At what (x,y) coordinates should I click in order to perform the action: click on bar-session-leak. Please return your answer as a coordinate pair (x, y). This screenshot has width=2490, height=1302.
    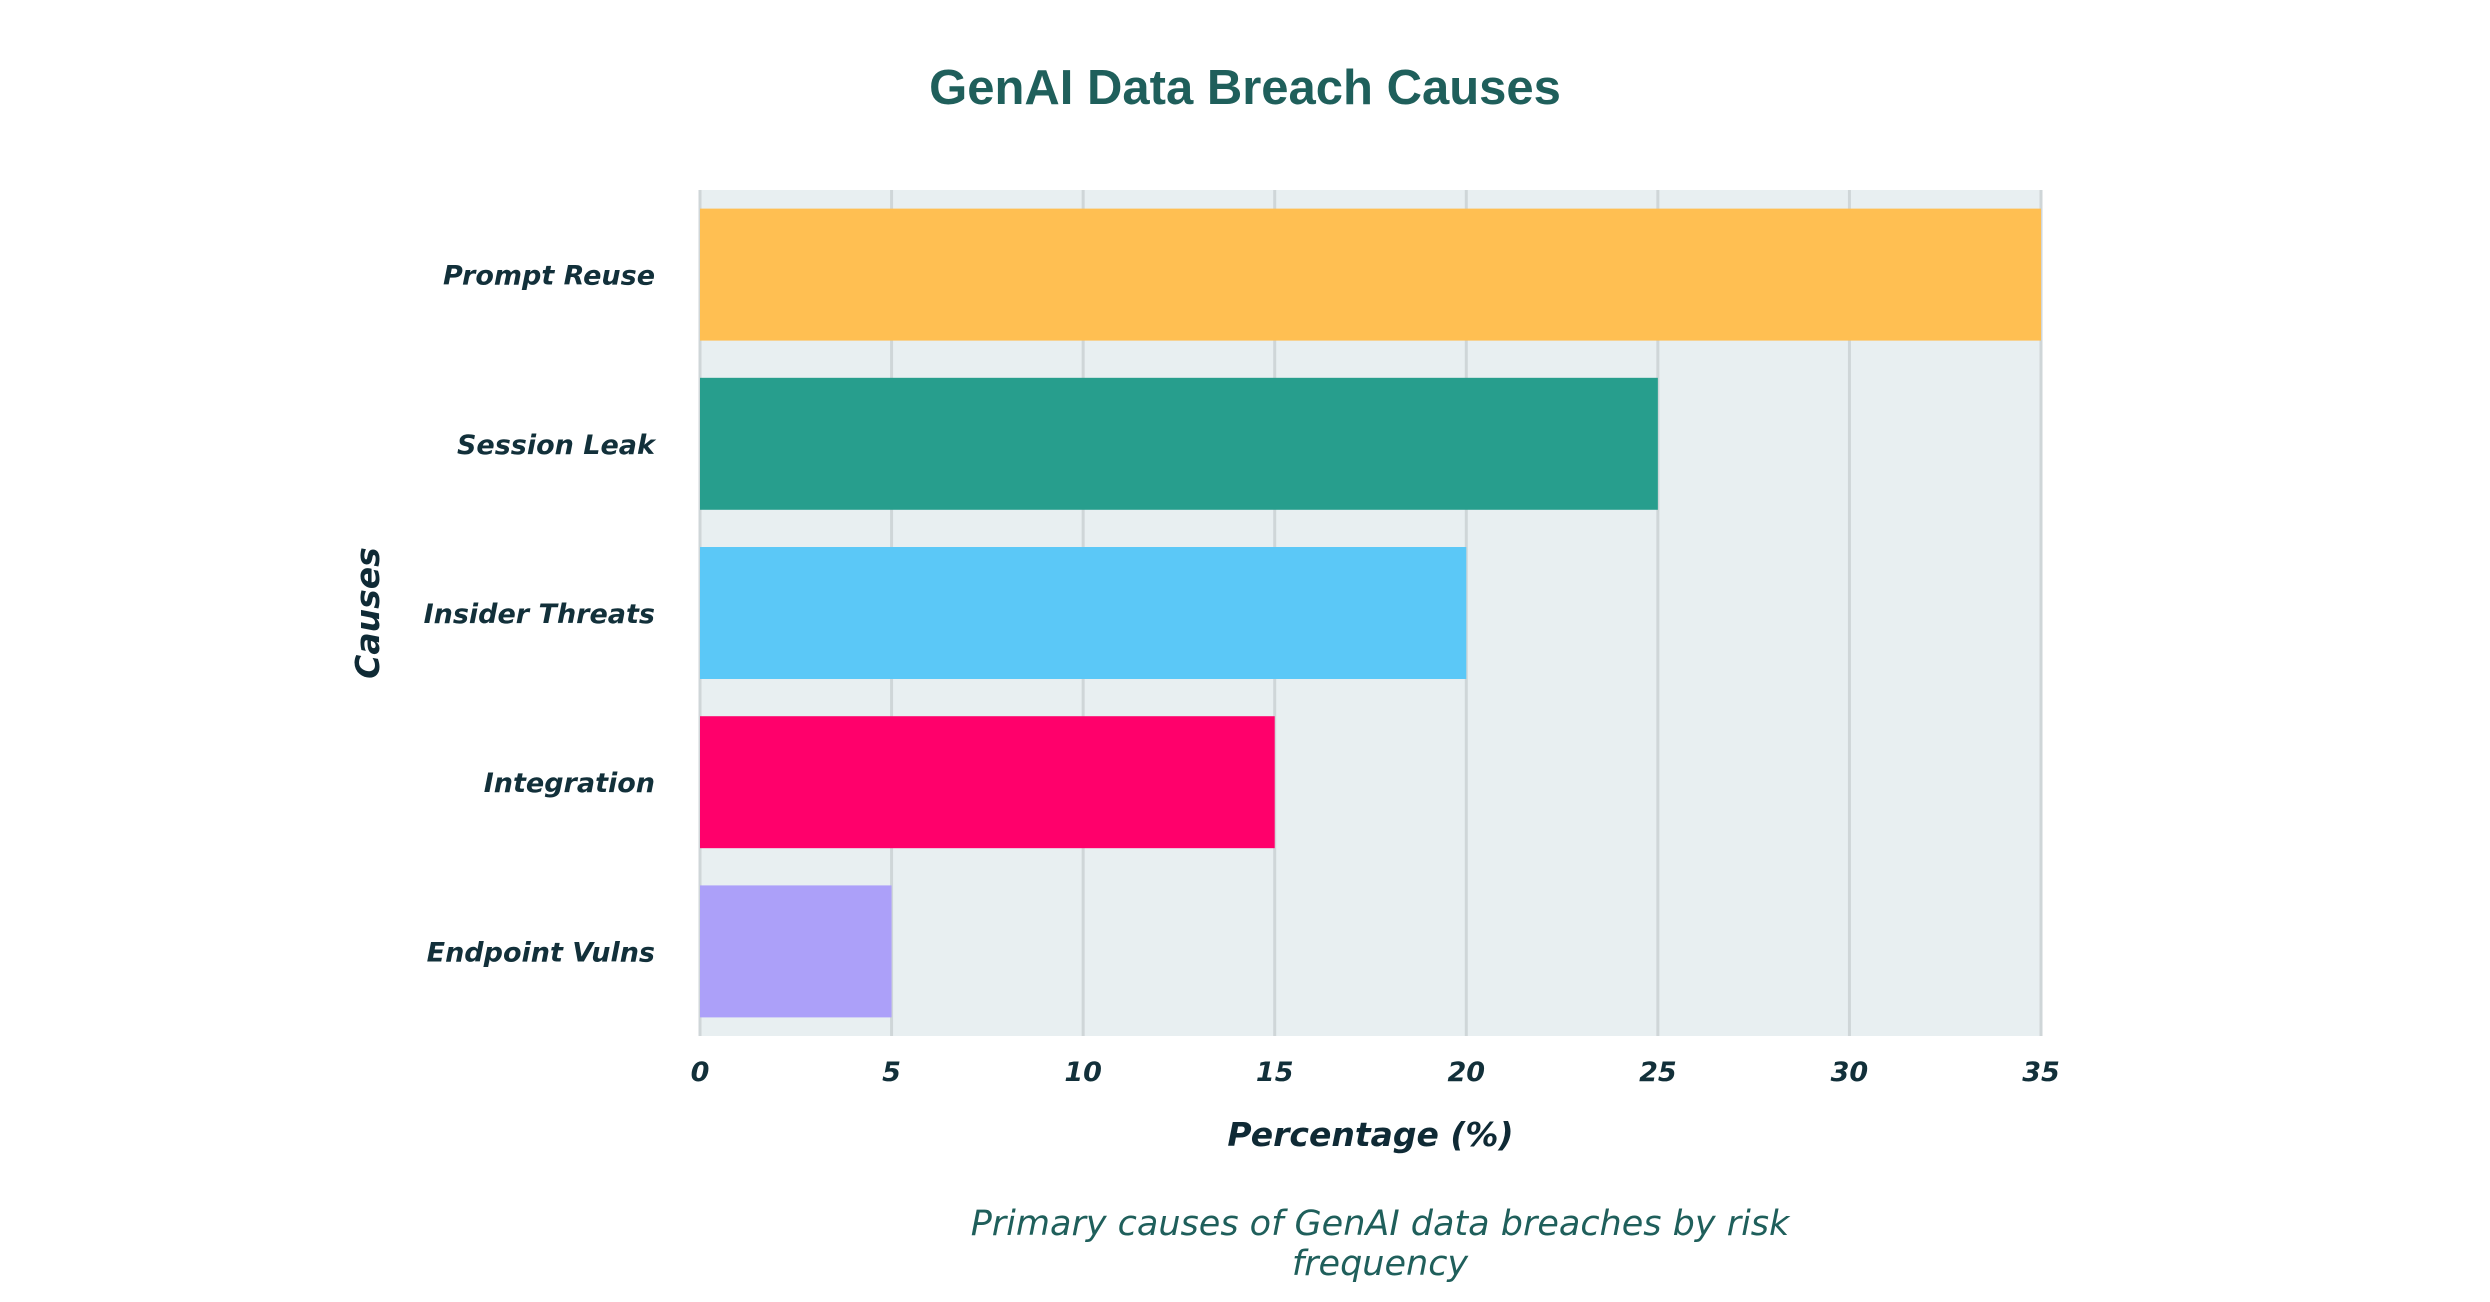
    Looking at the image, I should click on (1179, 443).